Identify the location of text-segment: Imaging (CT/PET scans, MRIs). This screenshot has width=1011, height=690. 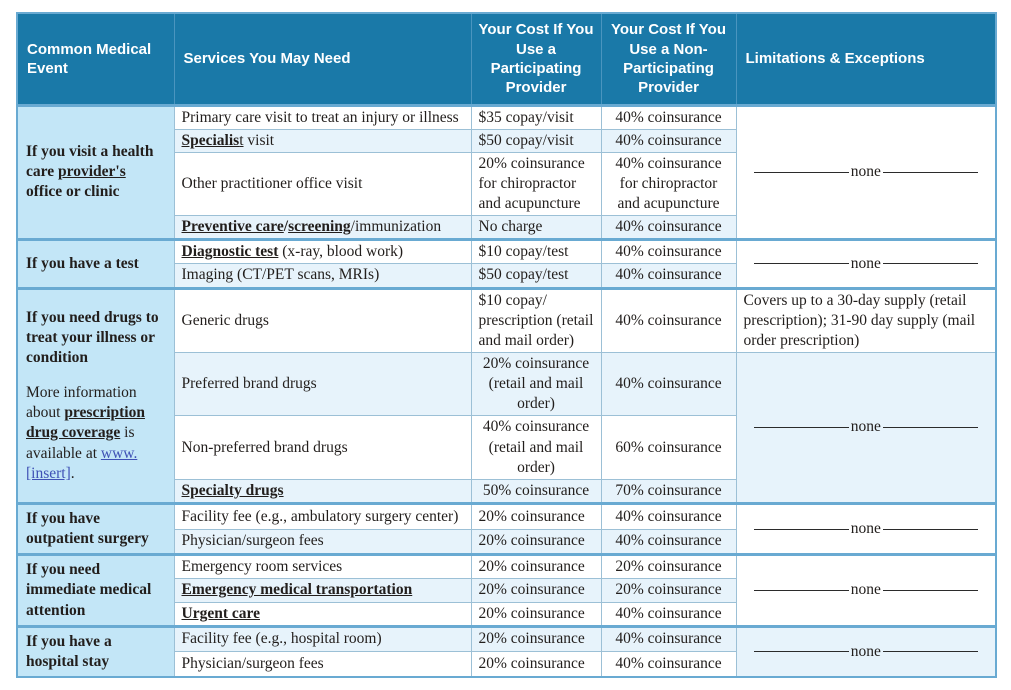
(280, 275).